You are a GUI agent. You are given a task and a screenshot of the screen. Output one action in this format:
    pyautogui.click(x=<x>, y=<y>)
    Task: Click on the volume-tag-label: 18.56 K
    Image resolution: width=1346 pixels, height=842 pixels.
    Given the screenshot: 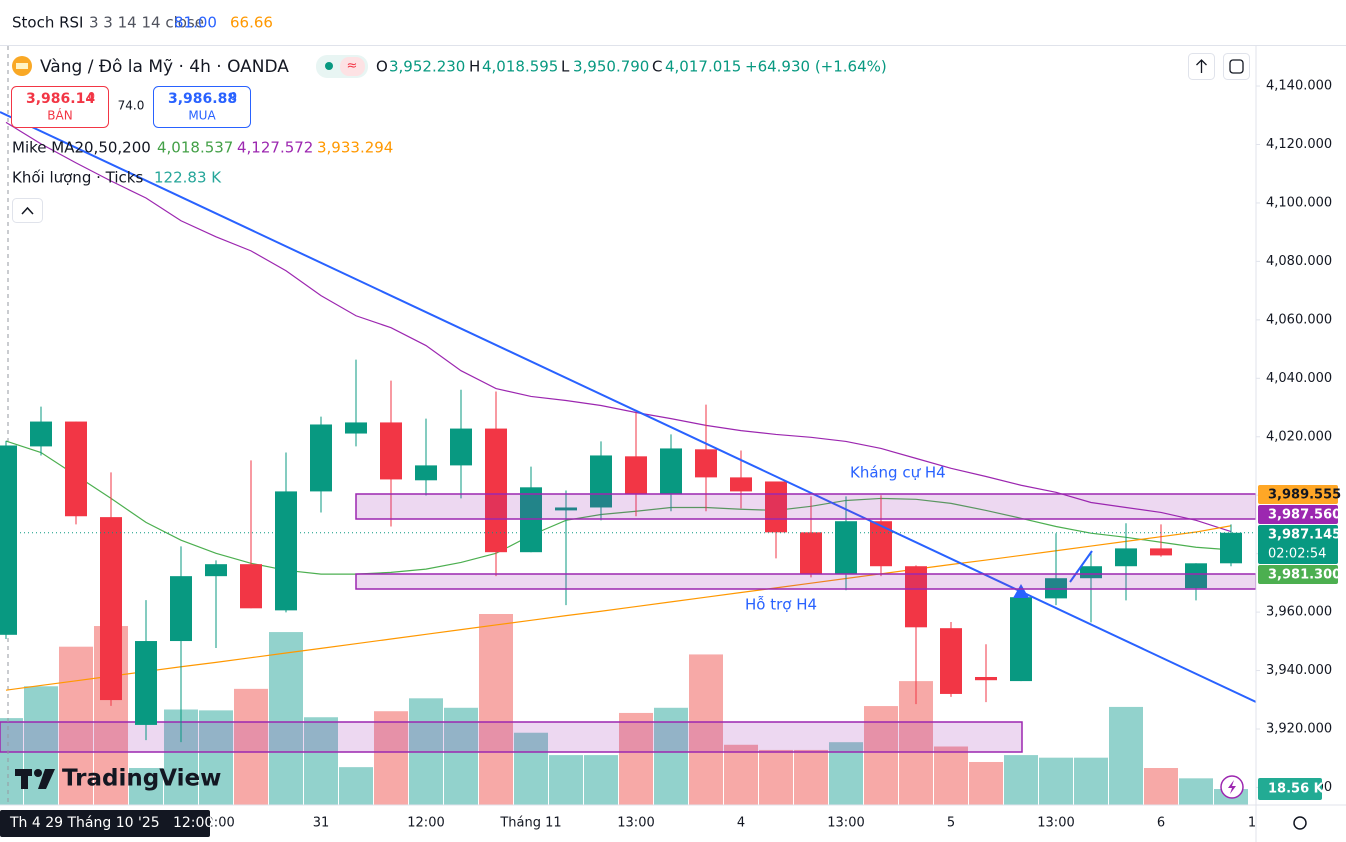 What is the action you would take?
    pyautogui.click(x=1296, y=789)
    